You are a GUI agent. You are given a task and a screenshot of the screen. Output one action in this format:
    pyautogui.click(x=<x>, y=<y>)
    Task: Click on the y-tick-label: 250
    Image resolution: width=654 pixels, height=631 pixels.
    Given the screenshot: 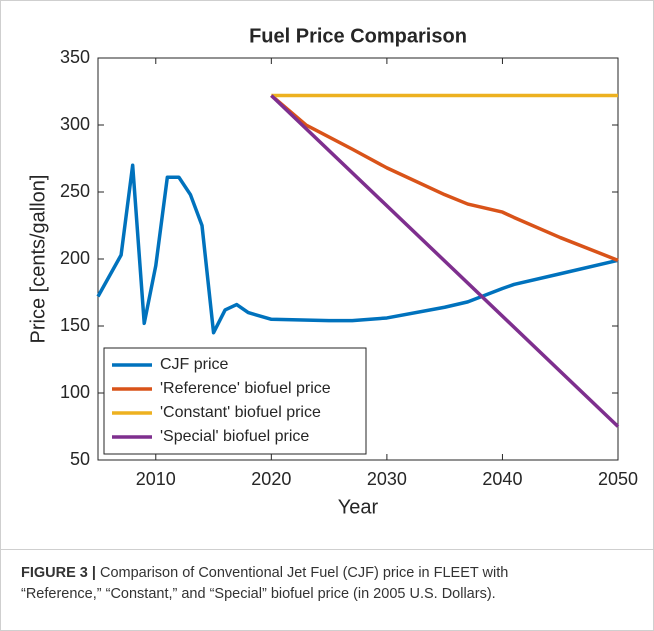 What is the action you would take?
    pyautogui.click(x=75, y=191)
    